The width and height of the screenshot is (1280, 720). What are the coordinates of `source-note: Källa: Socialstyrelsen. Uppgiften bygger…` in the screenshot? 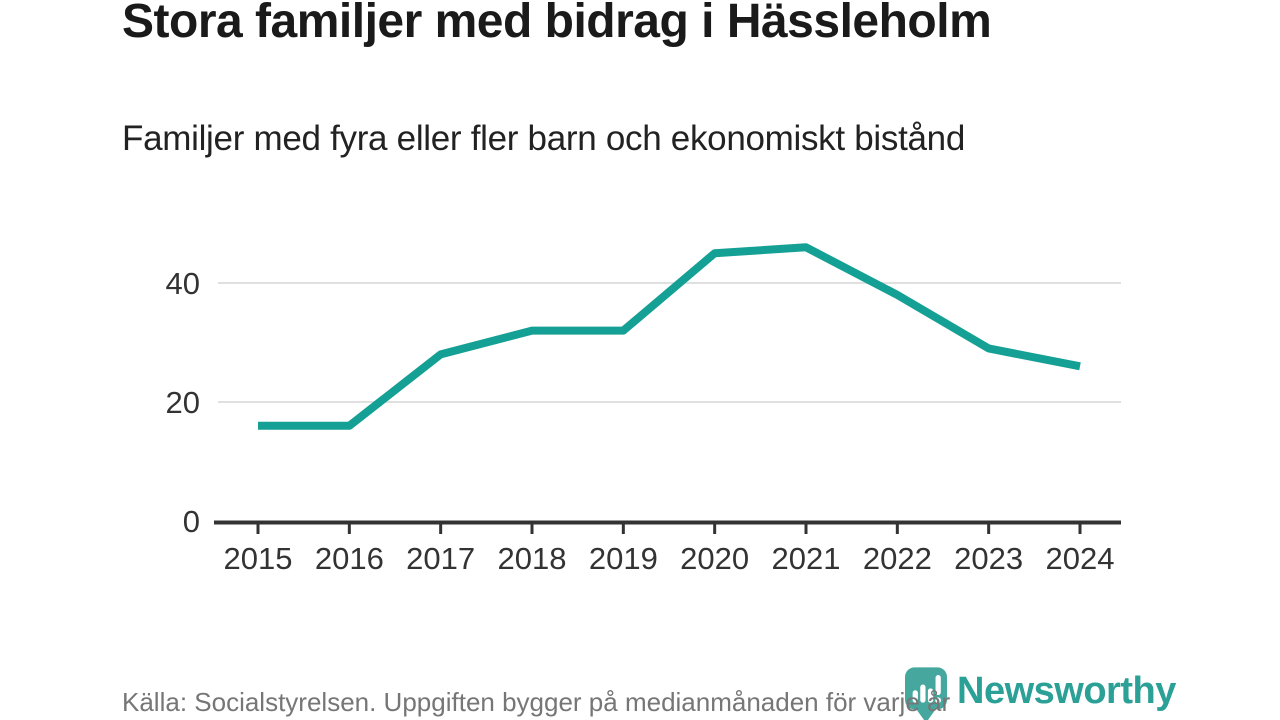 It's located at (536, 702).